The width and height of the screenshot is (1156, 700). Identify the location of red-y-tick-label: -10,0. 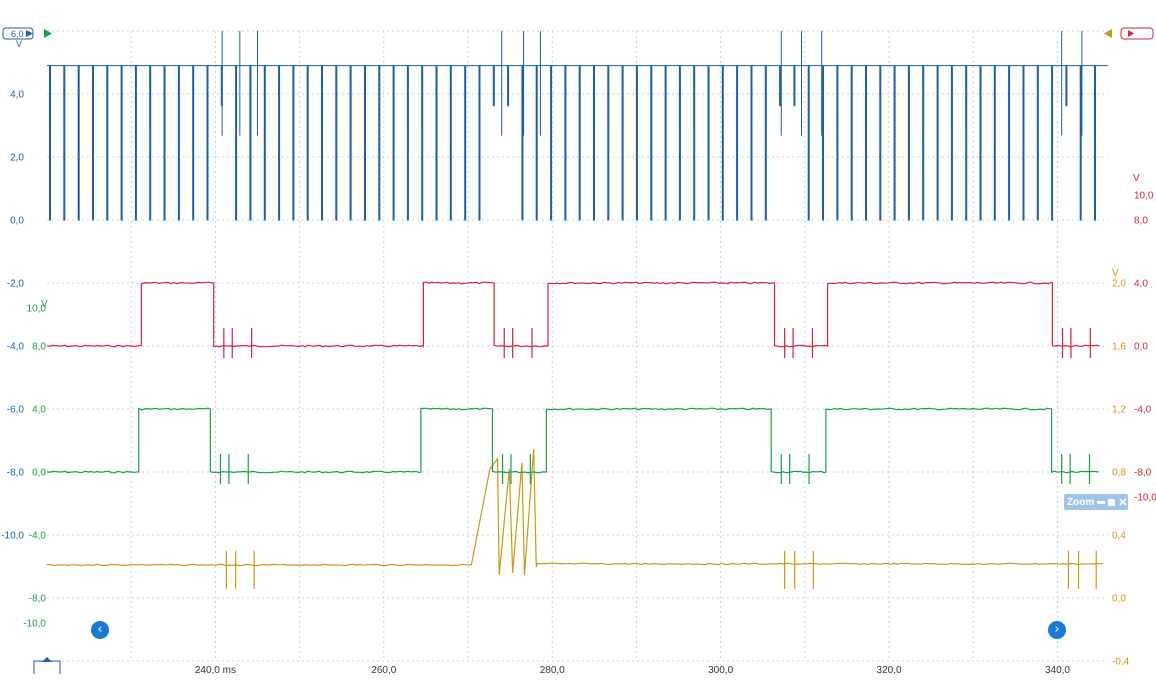
(1145, 498).